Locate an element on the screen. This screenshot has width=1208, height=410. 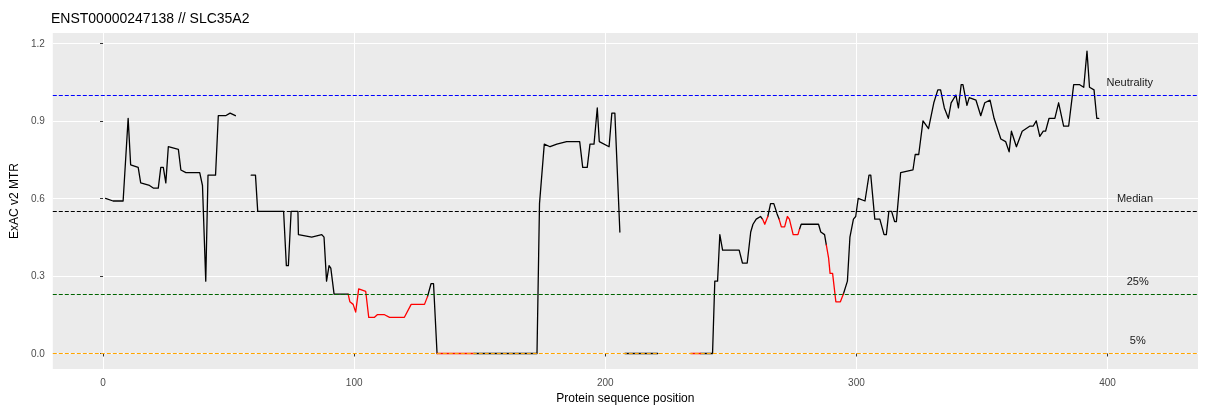
x-tick-label: 0 is located at coordinates (103, 382).